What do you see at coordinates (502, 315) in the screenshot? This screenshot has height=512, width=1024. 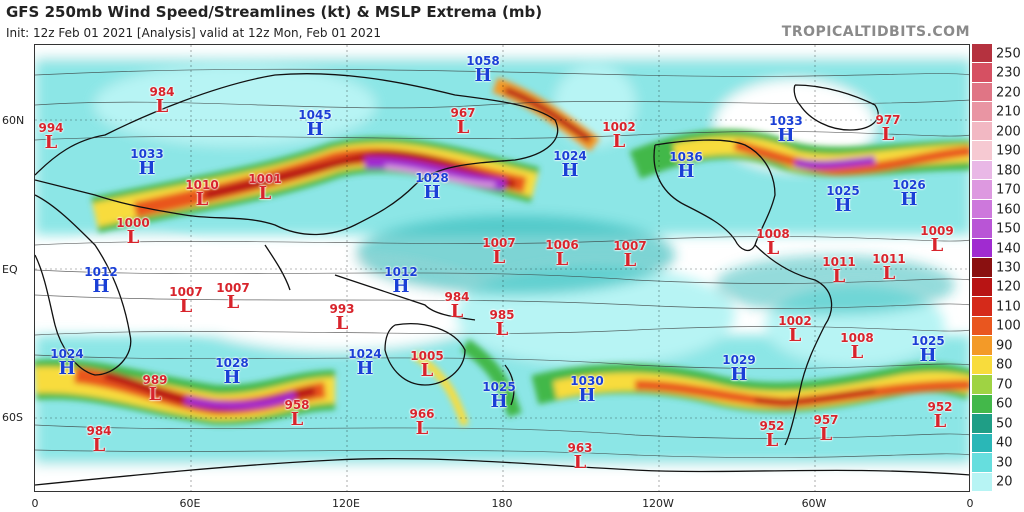 I see `pressure-value: 985` at bounding box center [502, 315].